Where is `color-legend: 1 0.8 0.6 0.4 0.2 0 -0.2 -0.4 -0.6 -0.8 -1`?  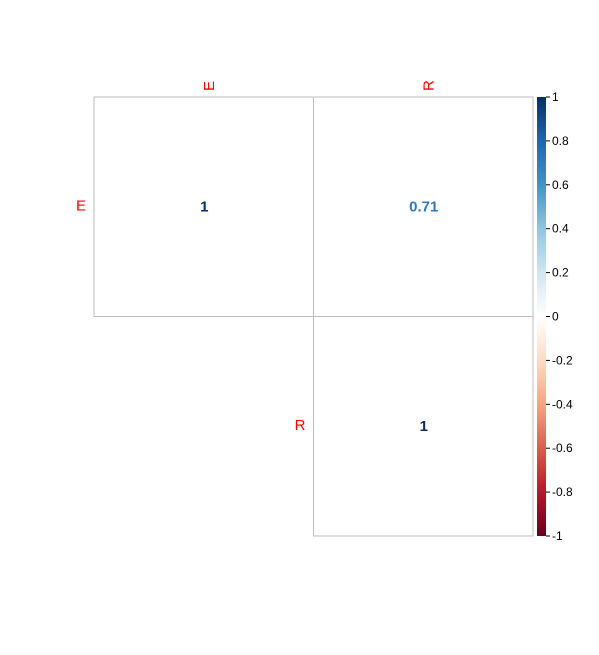 color-legend: 1 0.8 0.6 0.4 0.2 0 -0.2 -0.4 -0.6 -0.8 -1 is located at coordinates (555, 316).